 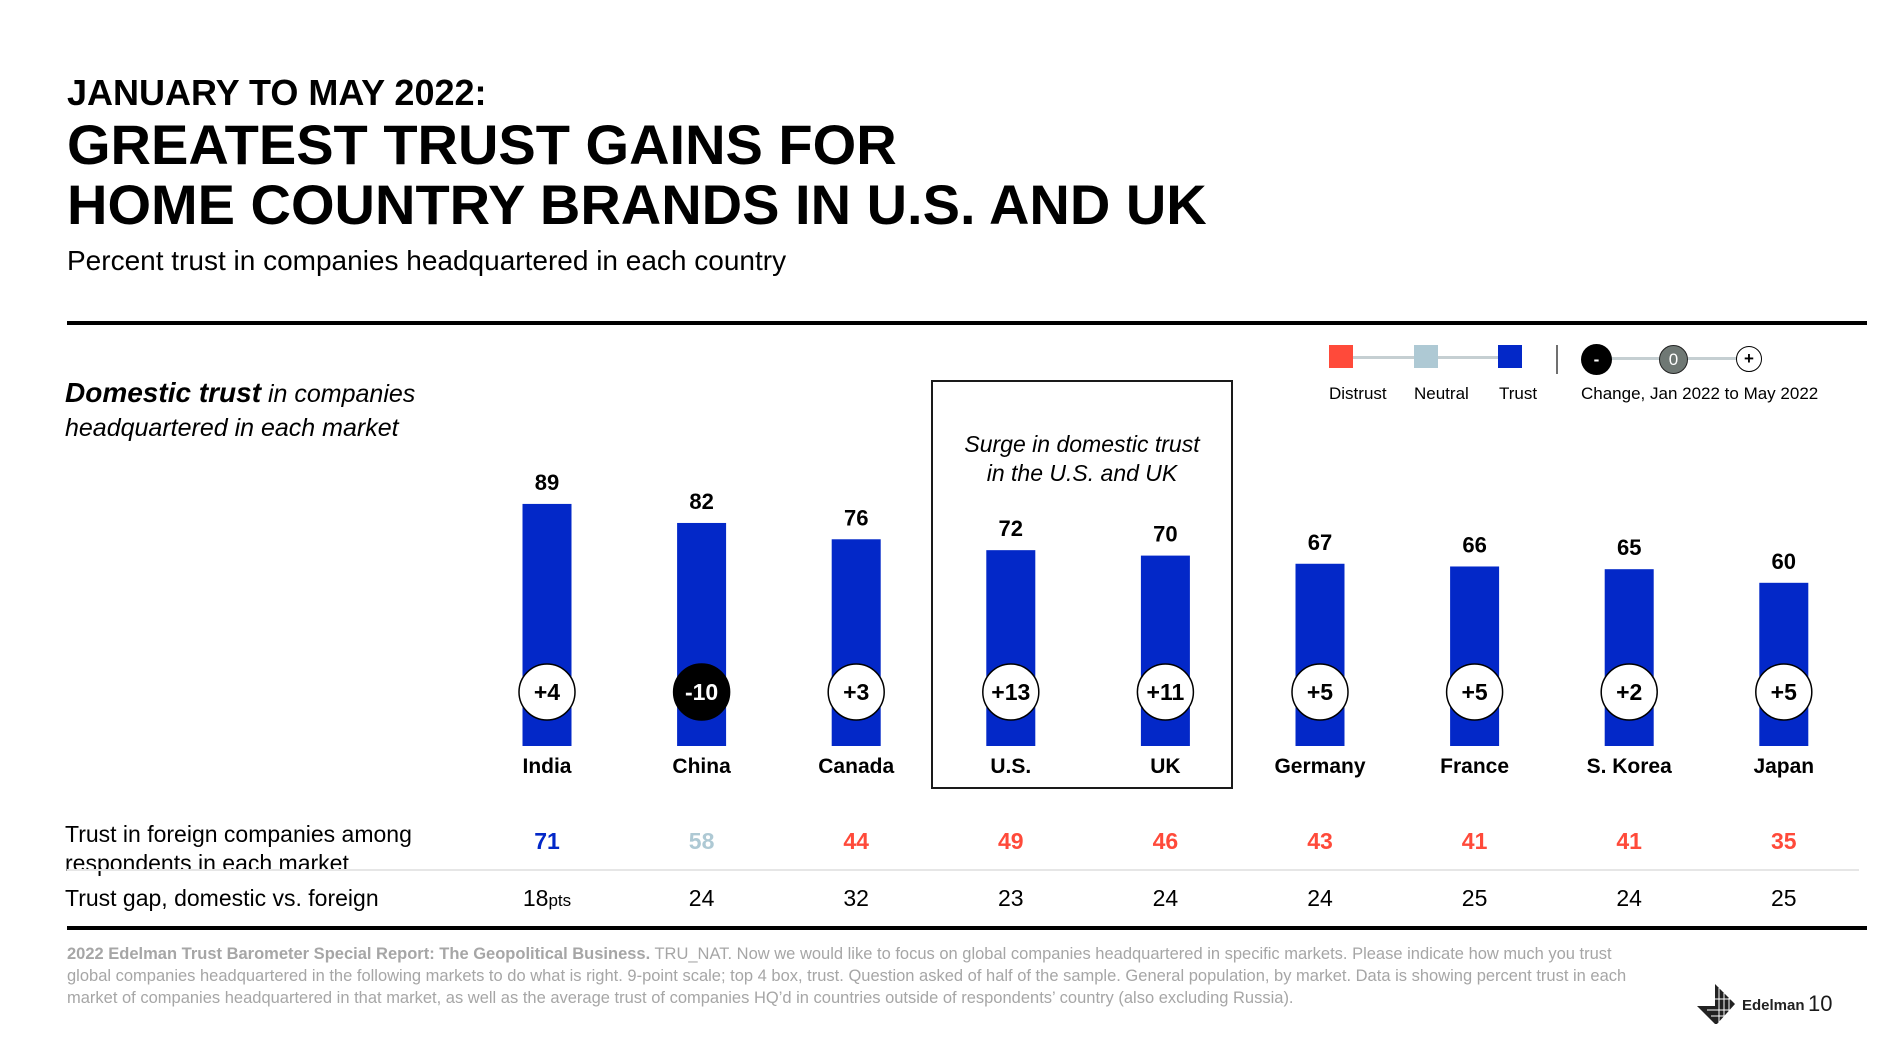 I want to click on change-badge-label: +3, so click(x=856, y=692).